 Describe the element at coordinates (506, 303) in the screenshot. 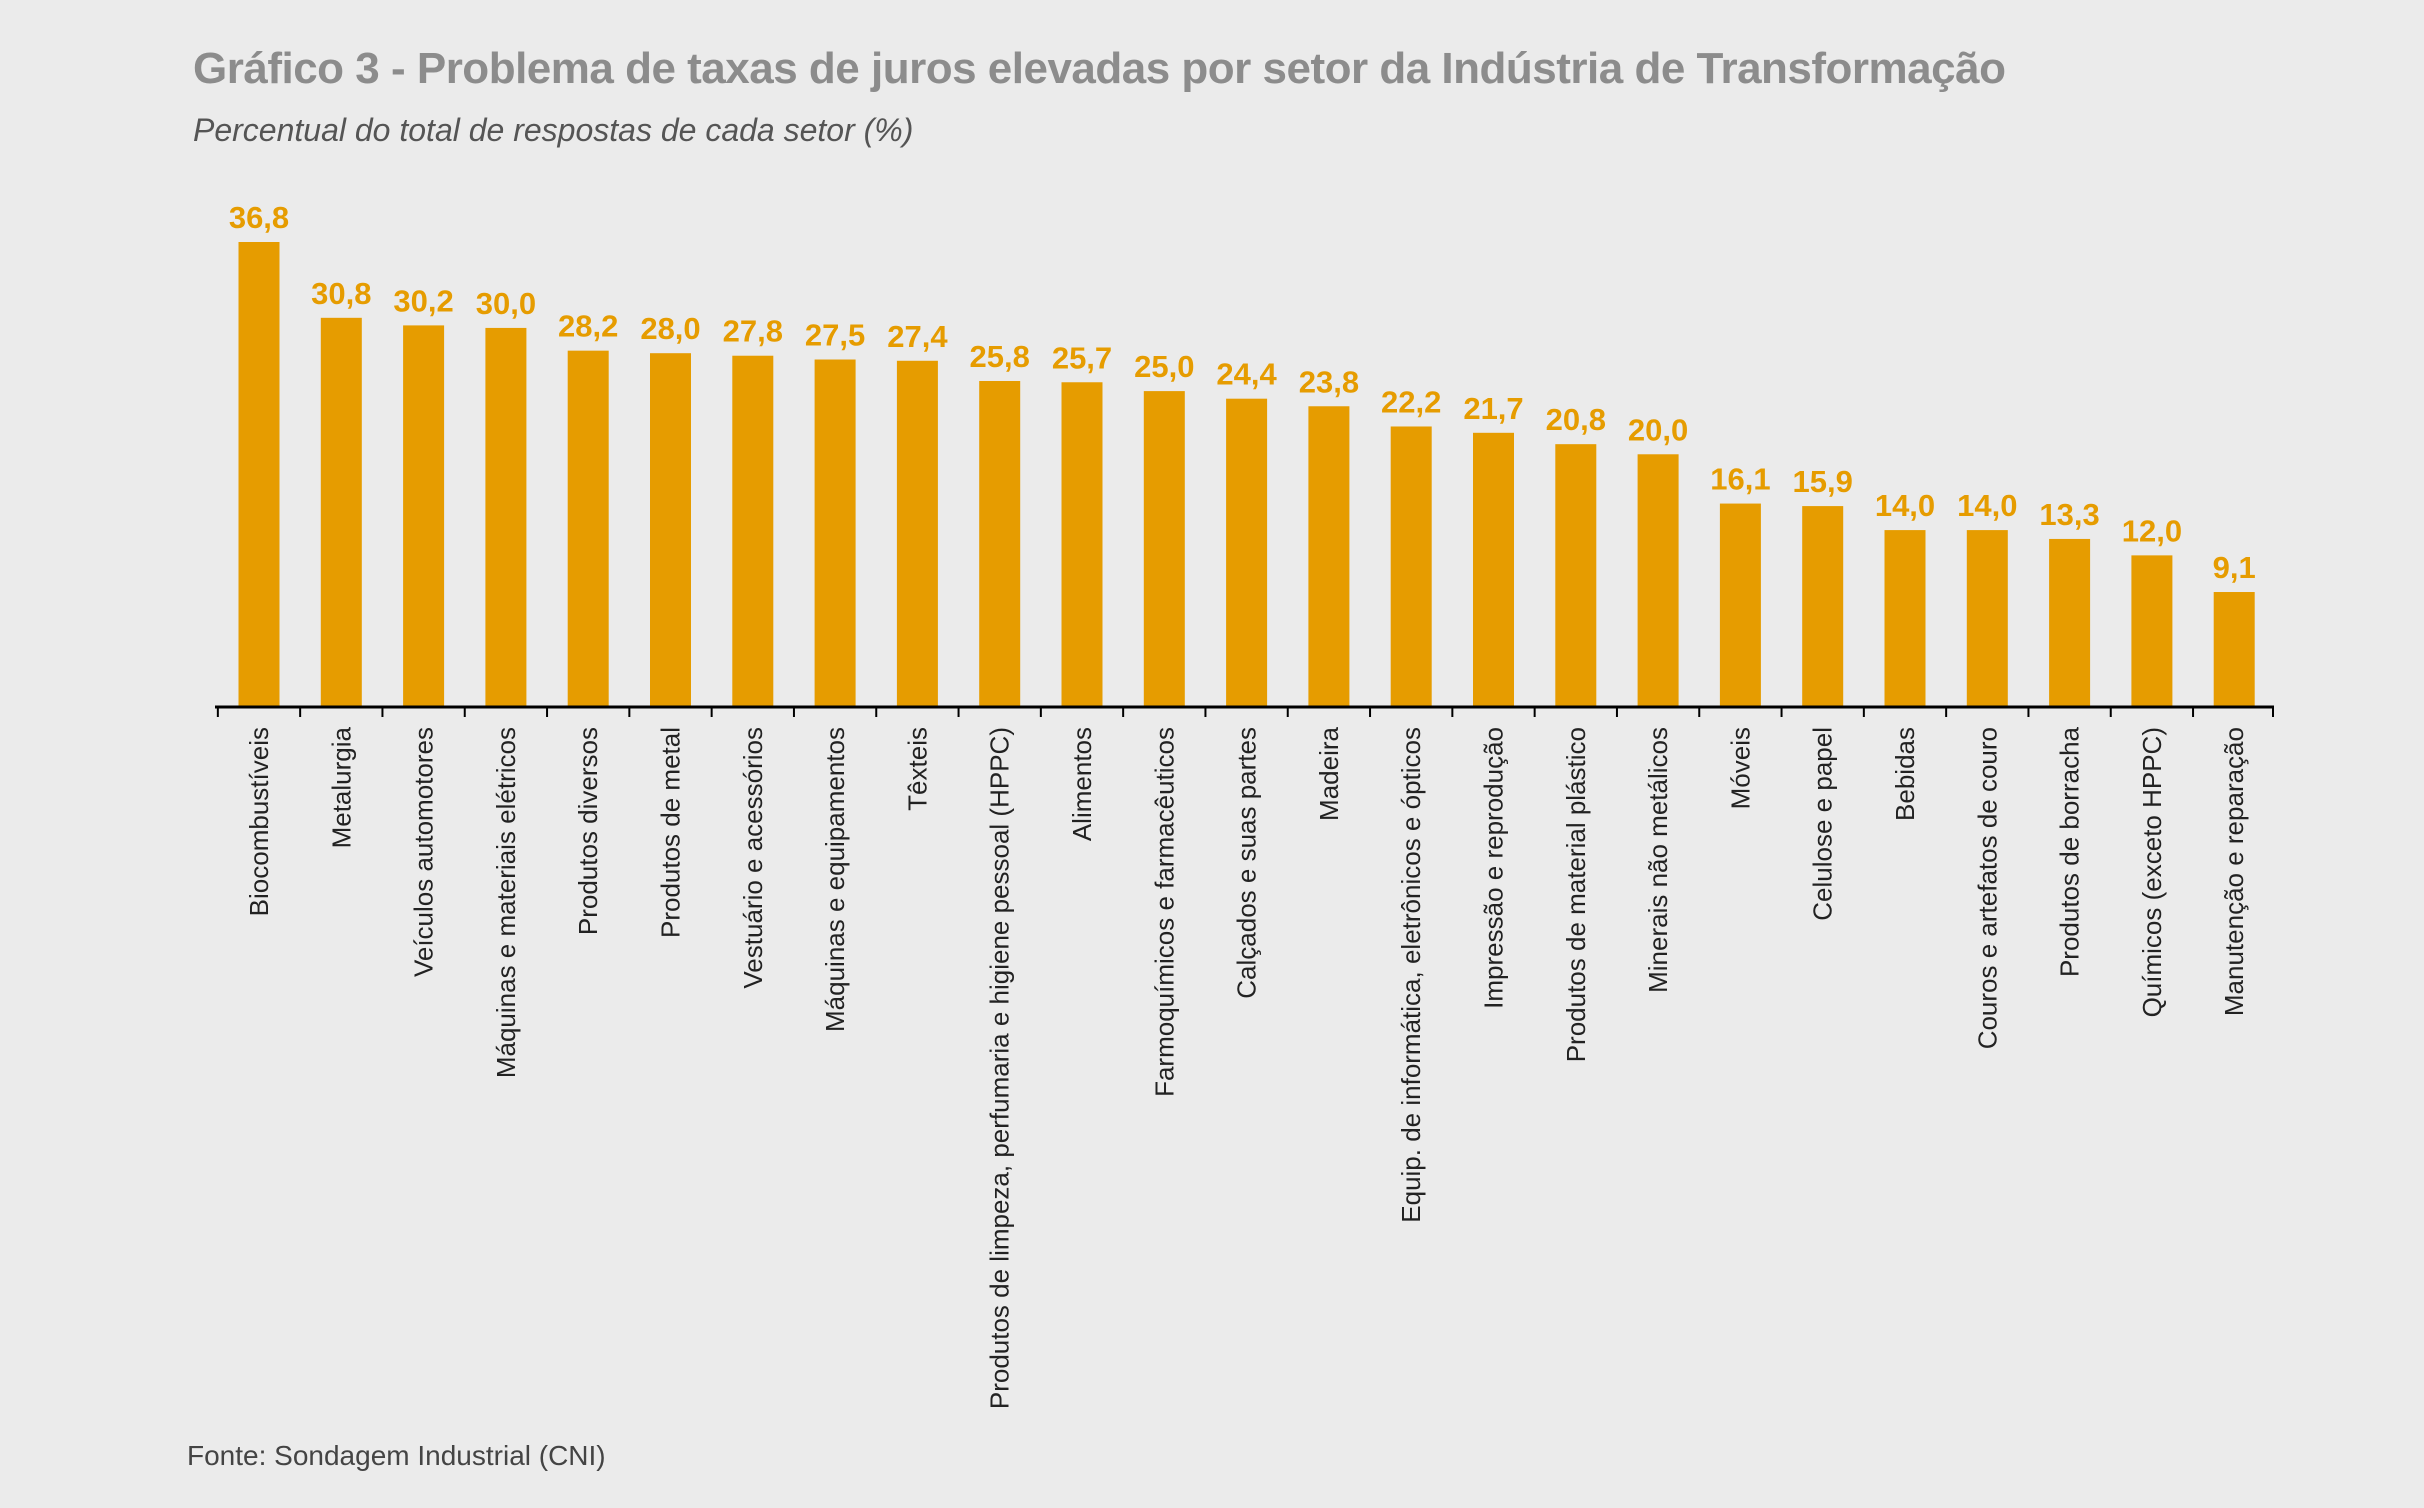

I see `bar-value-label: 30,0` at that location.